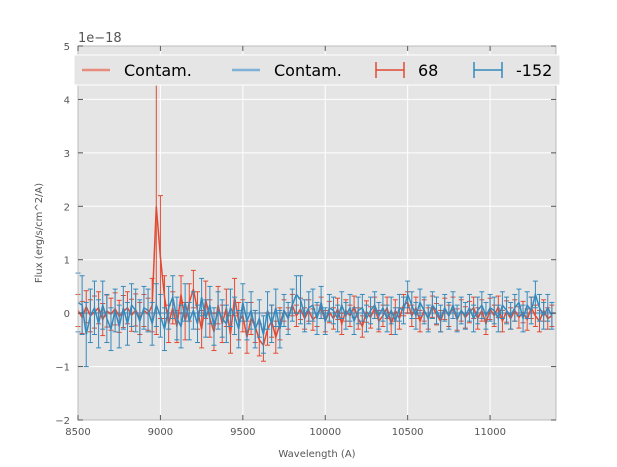  What do you see at coordinates (315, 313) in the screenshot?
I see `series-line` at bounding box center [315, 313].